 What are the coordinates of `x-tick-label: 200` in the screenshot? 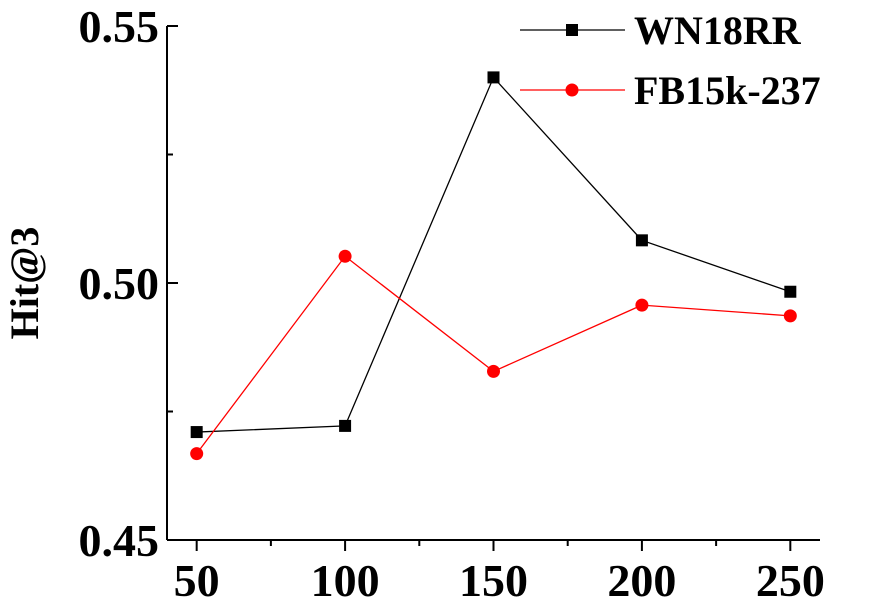 It's located at (641, 580).